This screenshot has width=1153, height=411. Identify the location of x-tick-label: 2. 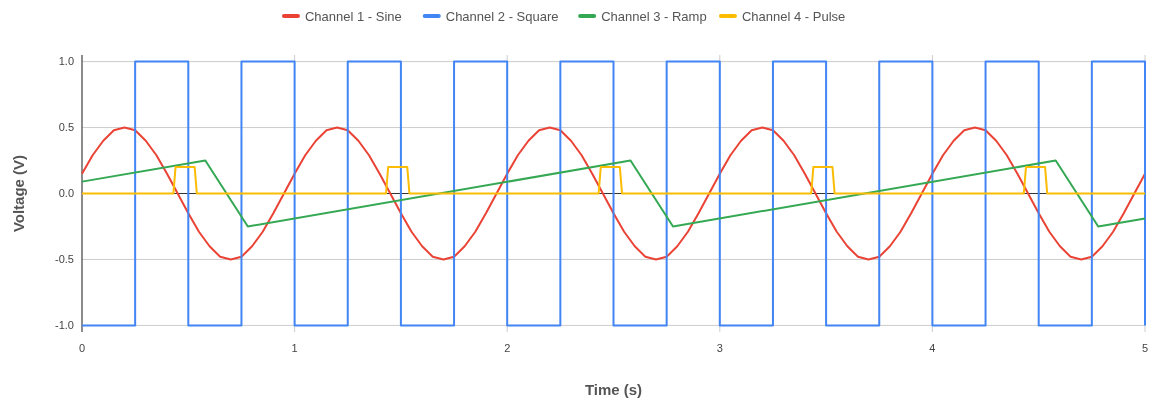
(507, 348).